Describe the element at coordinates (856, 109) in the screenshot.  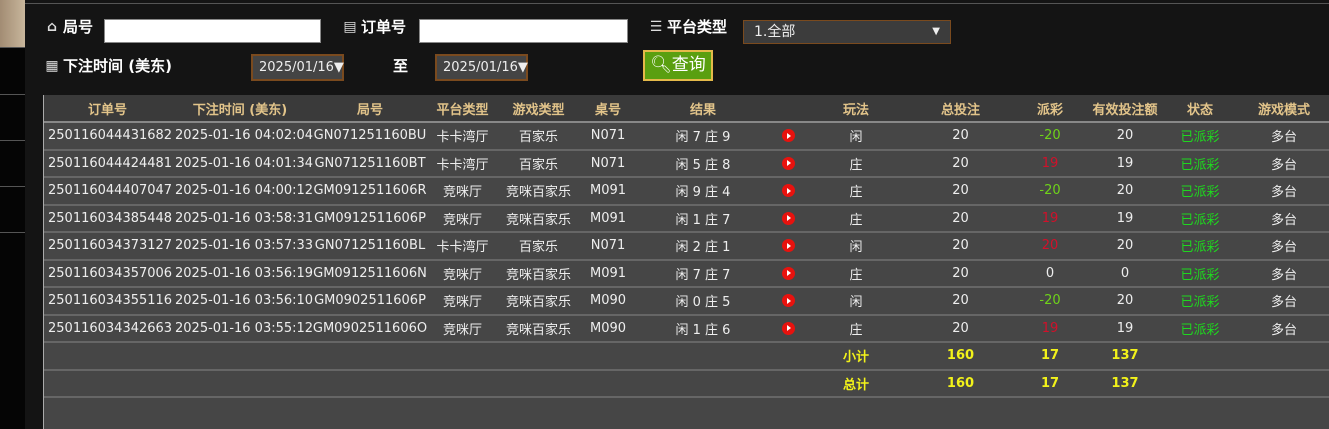
I see `header-bet-type: 玩法` at that location.